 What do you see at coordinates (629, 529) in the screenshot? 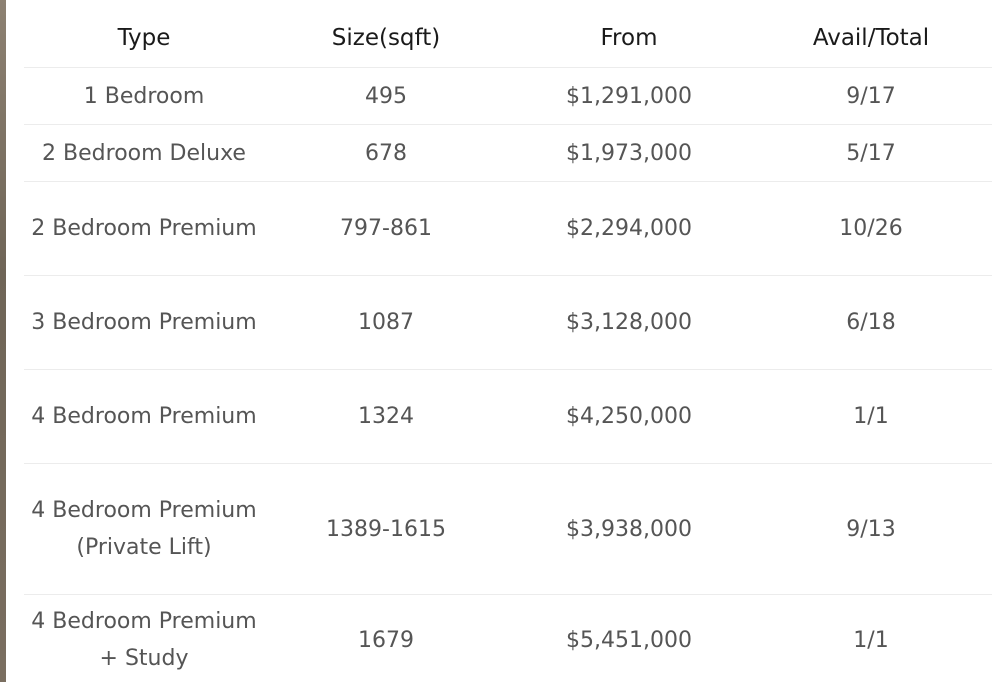
I see `cell-from: $3,938,000` at bounding box center [629, 529].